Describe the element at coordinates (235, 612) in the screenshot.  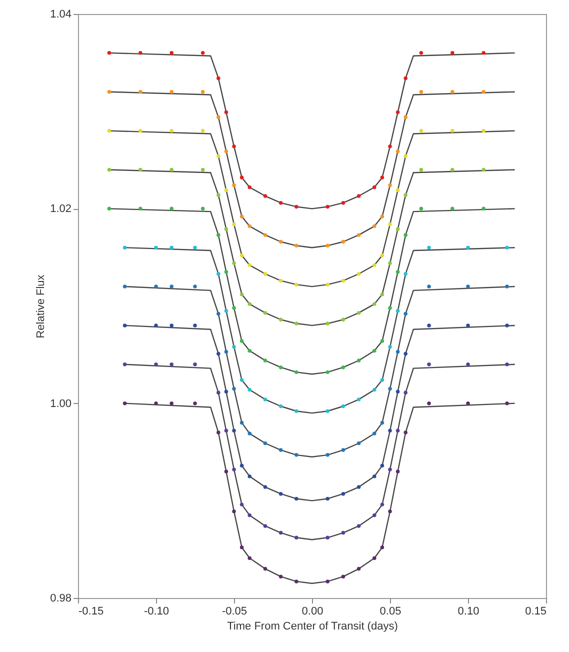
I see `x-tick-label: -0.05` at that location.